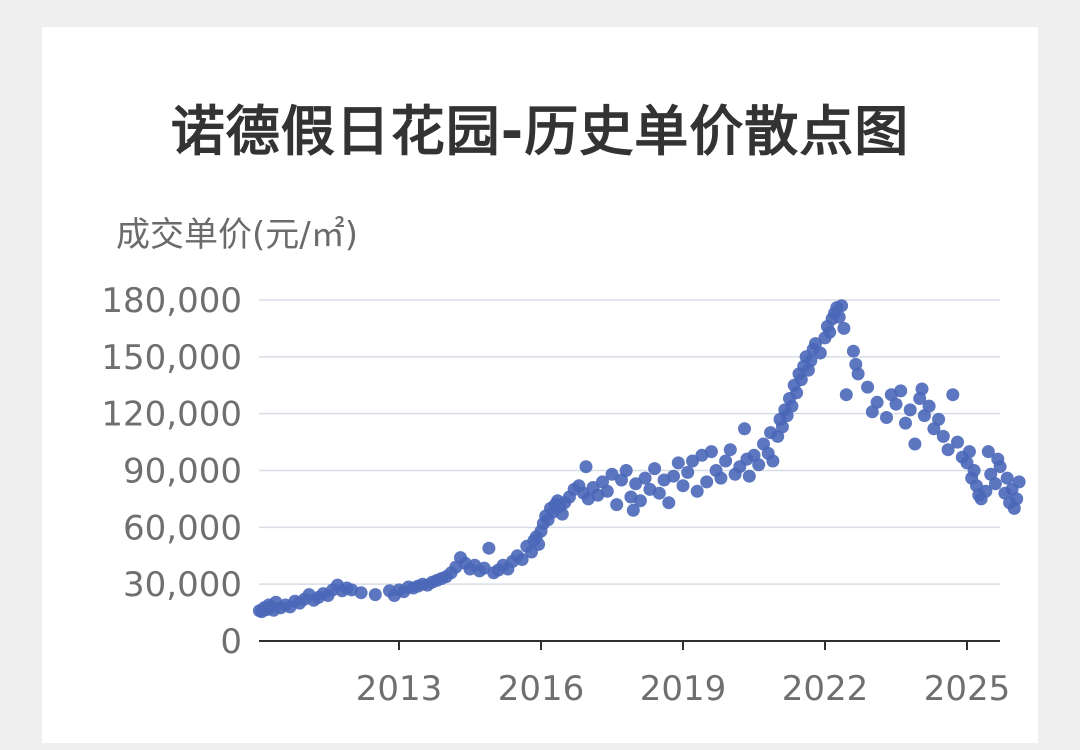 This screenshot has width=1080, height=750. I want to click on y-tick-label: 60,000, so click(182, 528).